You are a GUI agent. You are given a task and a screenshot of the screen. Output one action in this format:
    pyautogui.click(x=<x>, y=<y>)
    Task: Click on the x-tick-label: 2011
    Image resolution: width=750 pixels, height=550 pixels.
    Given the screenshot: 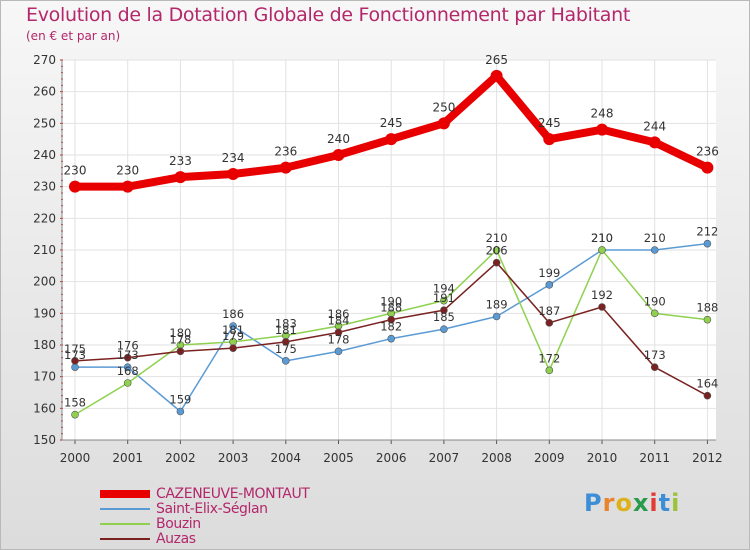 What is the action you would take?
    pyautogui.click(x=654, y=458)
    